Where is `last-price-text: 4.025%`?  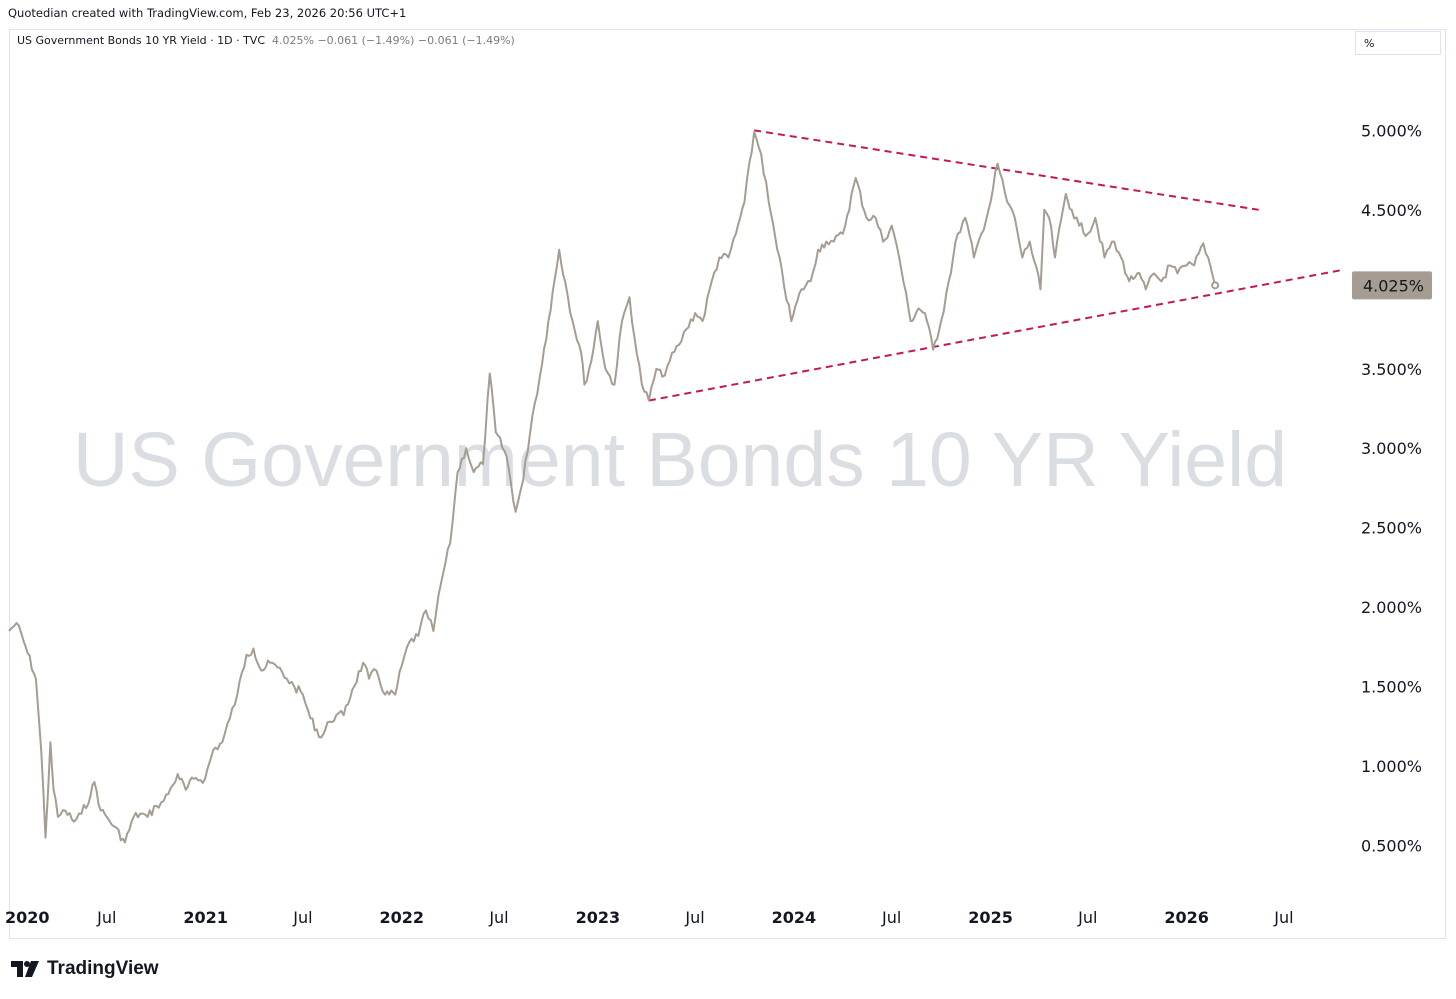 last-price-text: 4.025% is located at coordinates (1393, 285).